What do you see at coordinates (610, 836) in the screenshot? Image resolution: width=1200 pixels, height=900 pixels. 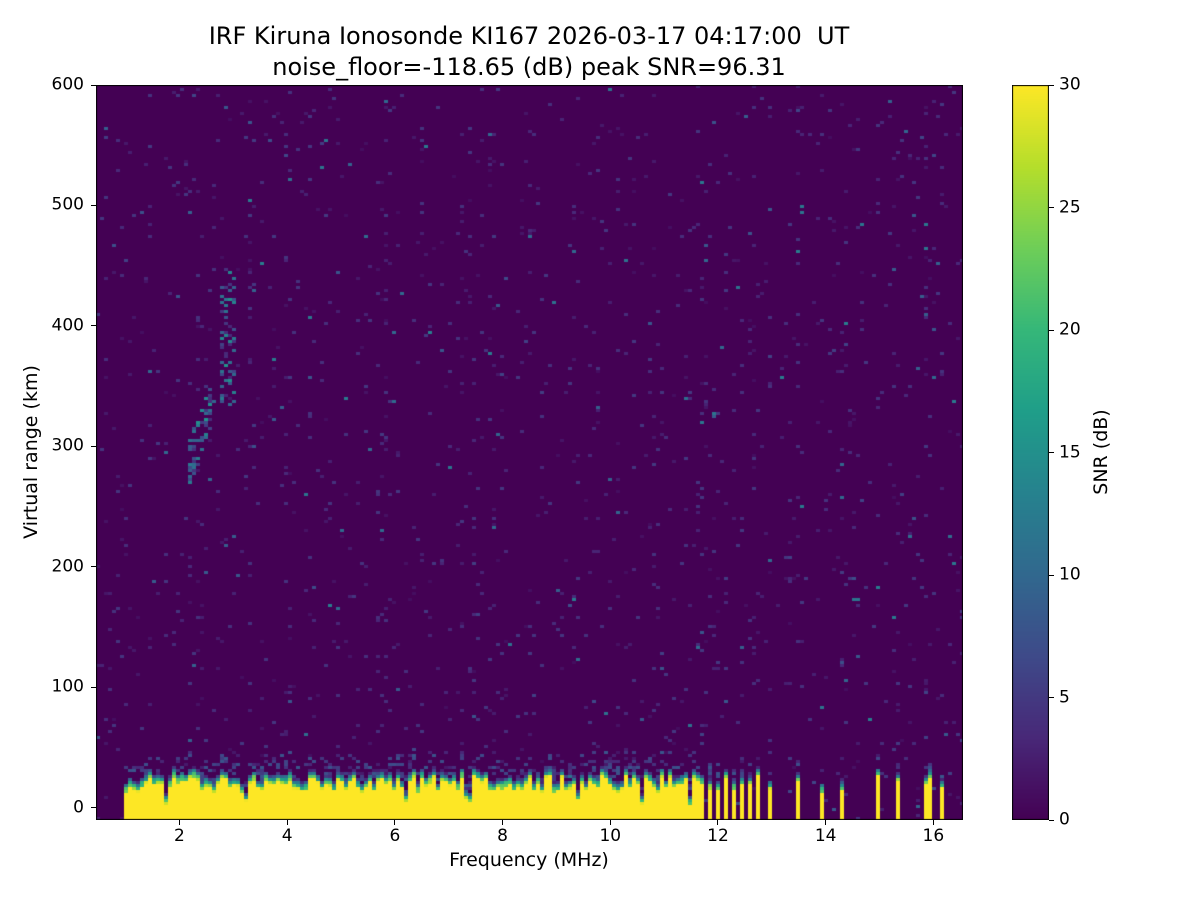 I see `x-tick-label: 10` at bounding box center [610, 836].